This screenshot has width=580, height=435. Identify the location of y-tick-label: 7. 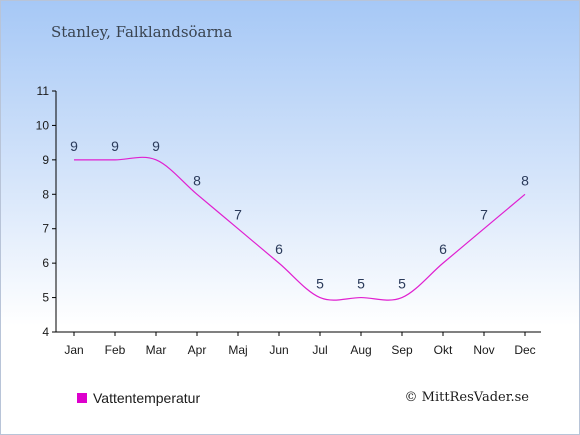
(45, 229).